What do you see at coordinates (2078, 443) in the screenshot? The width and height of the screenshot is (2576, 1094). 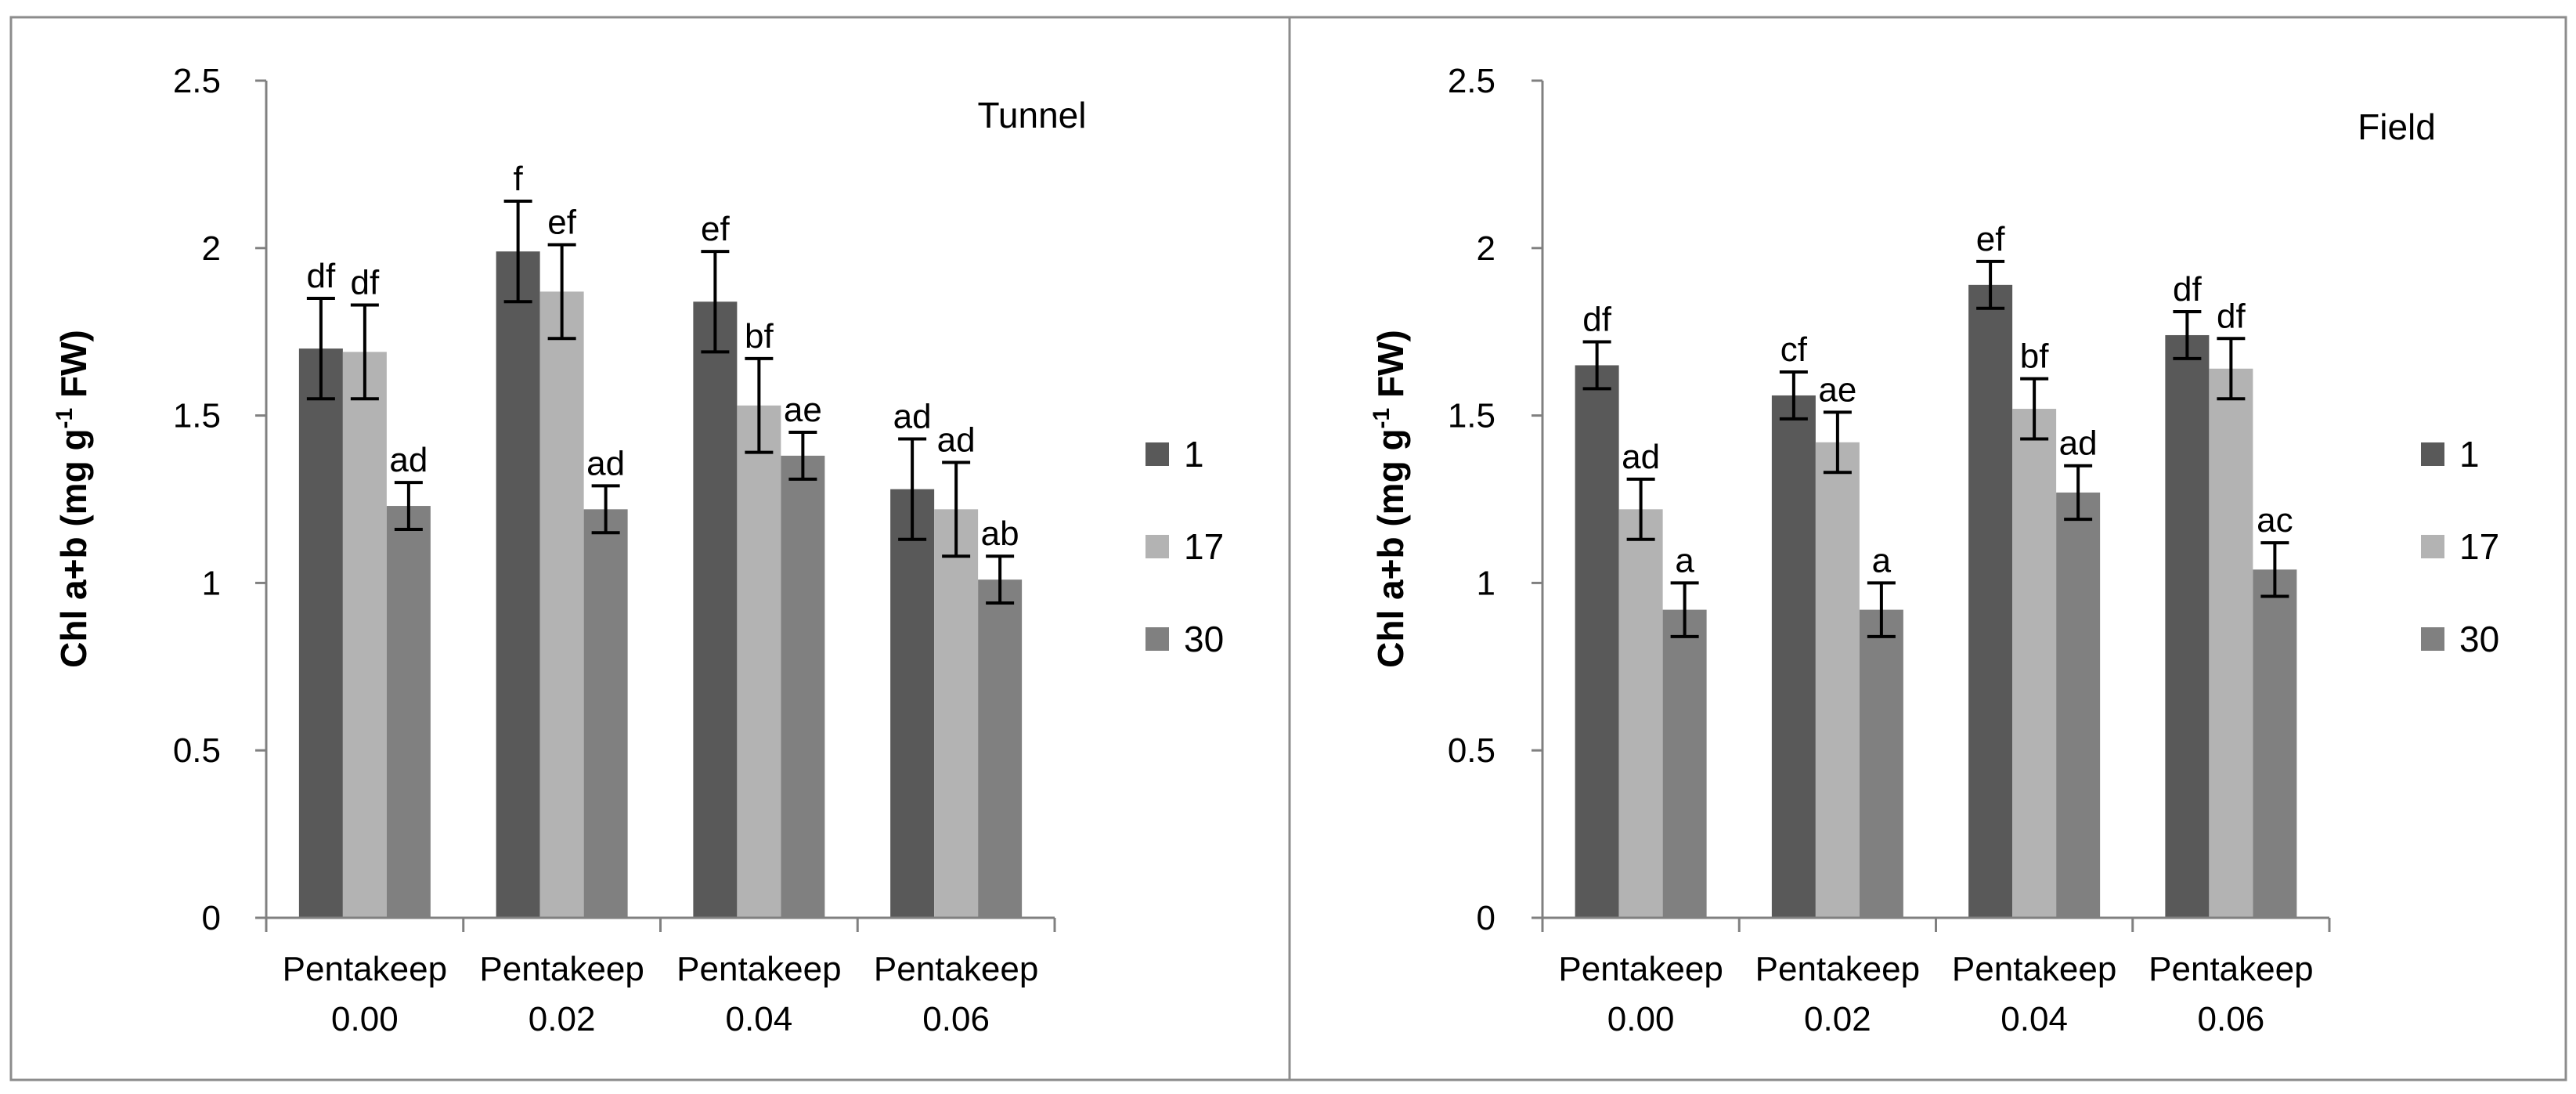 I see `significance-letter-series-30-cat-2: ad` at bounding box center [2078, 443].